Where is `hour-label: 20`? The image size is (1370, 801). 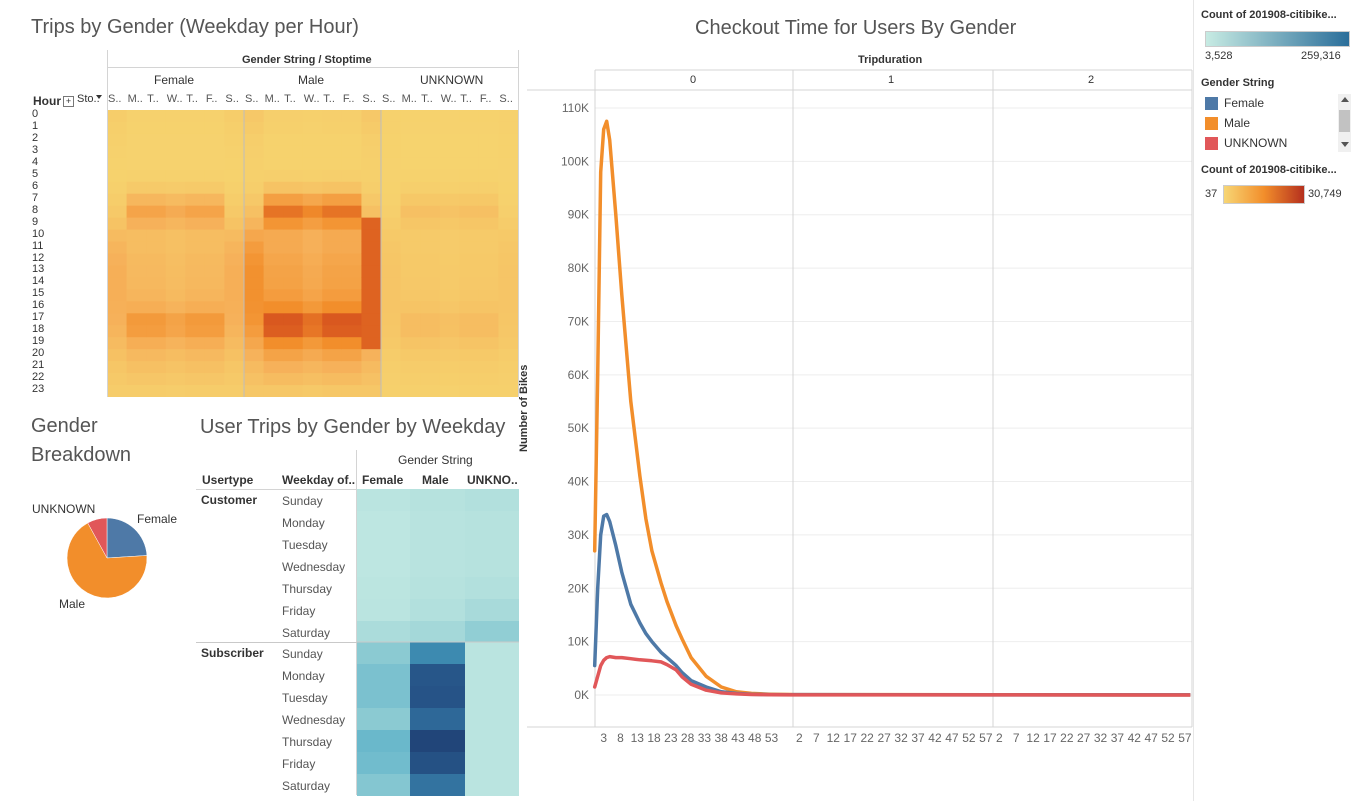 hour-label: 20 is located at coordinates (38, 353).